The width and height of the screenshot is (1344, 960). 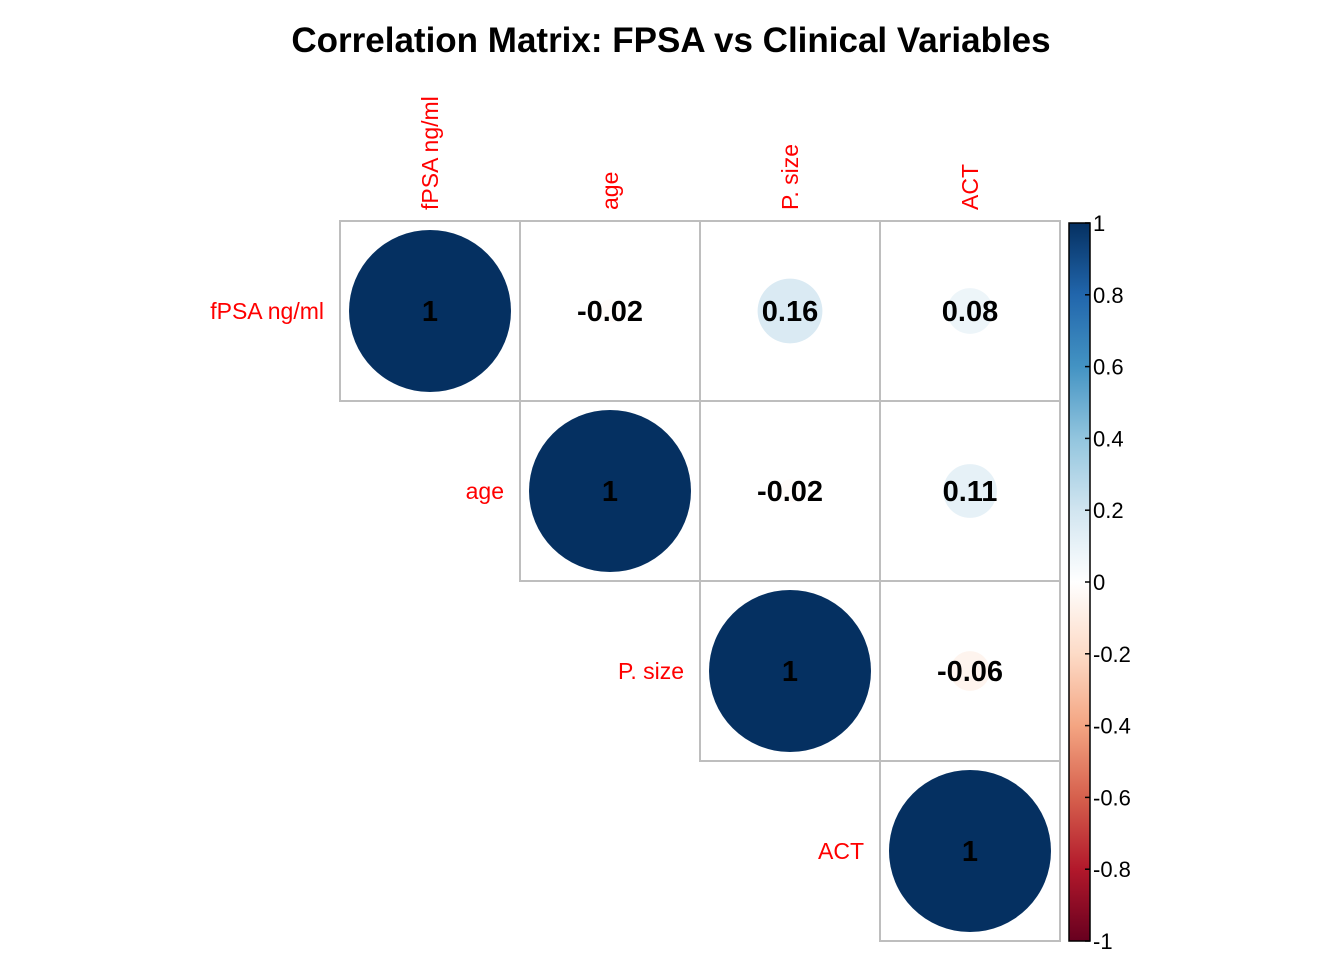 What do you see at coordinates (1112, 654) in the screenshot?
I see `colorbar-tick-label-6: -0.2` at bounding box center [1112, 654].